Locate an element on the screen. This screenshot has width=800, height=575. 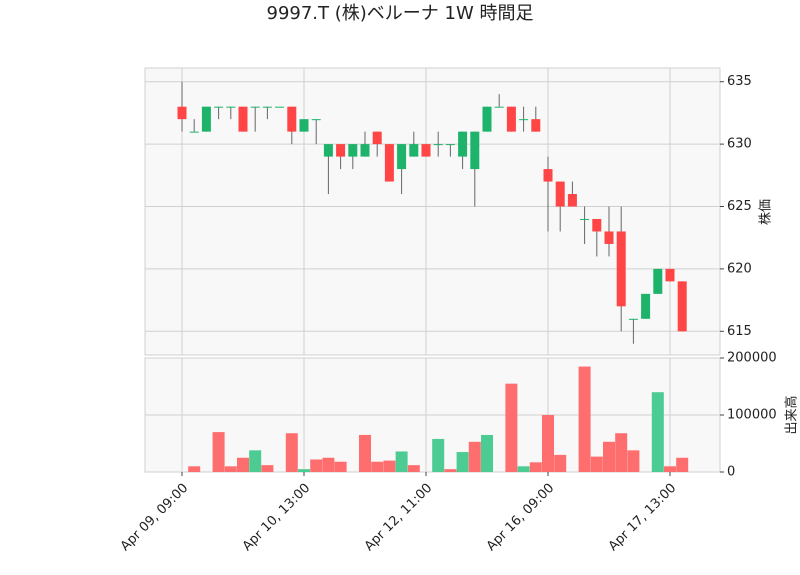
y-tick-label: 0 is located at coordinates (731, 472).